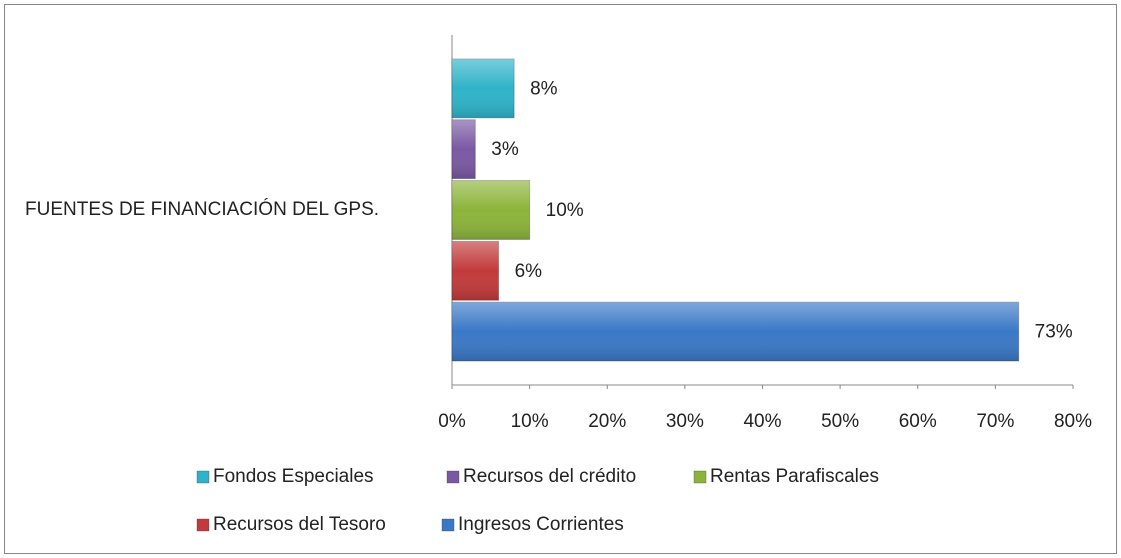  What do you see at coordinates (918, 421) in the screenshot?
I see `x-tick-label: 60%` at bounding box center [918, 421].